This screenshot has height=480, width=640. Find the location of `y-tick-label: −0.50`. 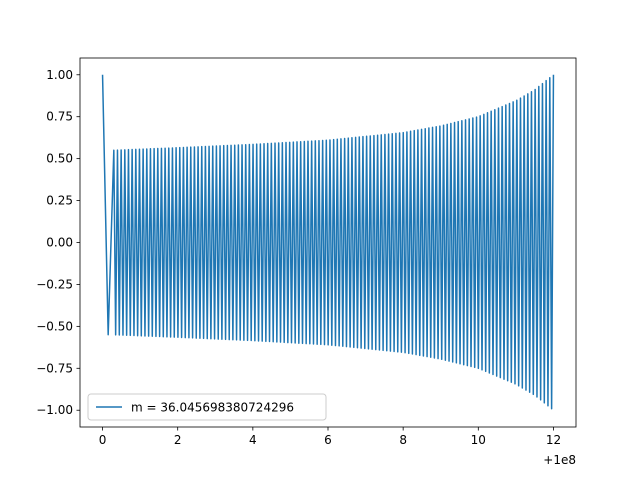

y-tick-label: −0.50 is located at coordinates (54, 326).